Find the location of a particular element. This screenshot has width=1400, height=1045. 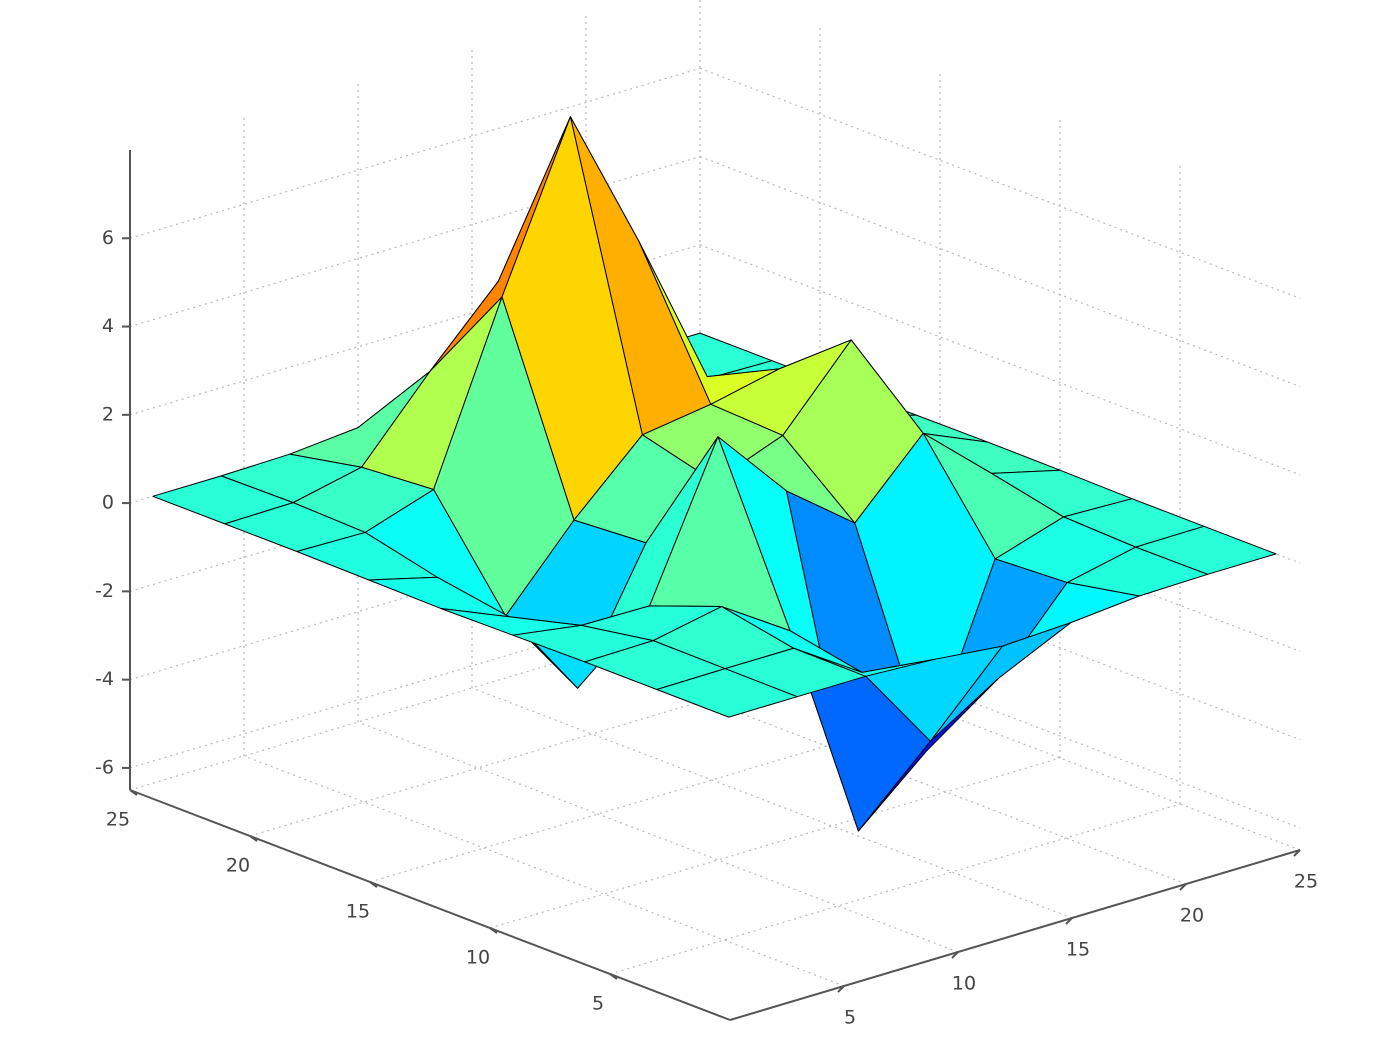

z-tick-label: 0 is located at coordinates (108, 503).